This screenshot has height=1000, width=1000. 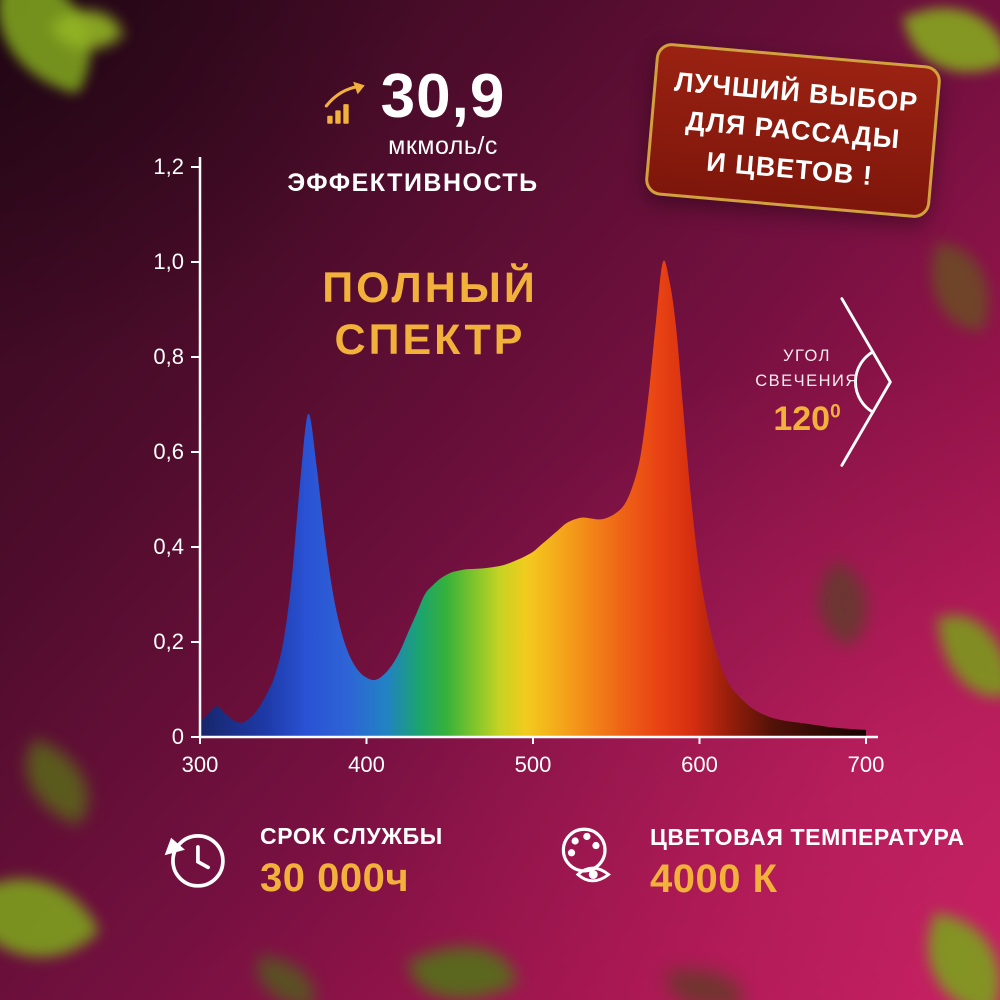 I want to click on efficiency-label: ЭФФЕКТИВНОСТЬ, so click(x=413, y=183).